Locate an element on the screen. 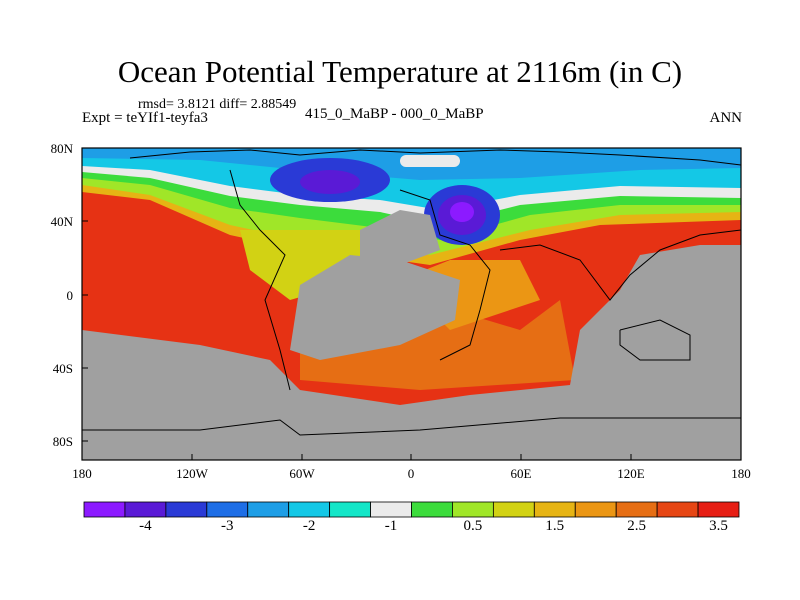 The width and height of the screenshot is (800, 600). coast-outline-north is located at coordinates (435, 157).